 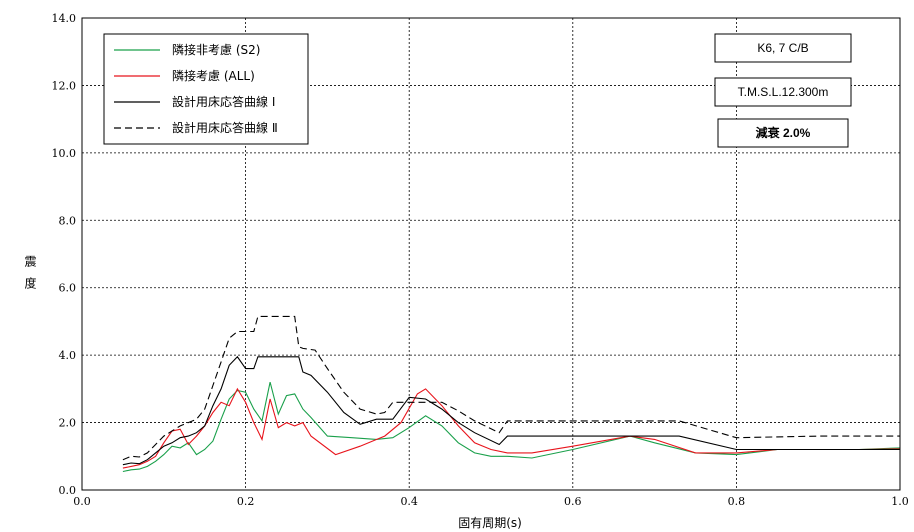 I want to click on y-tick-label: 4.0, so click(x=68, y=355).